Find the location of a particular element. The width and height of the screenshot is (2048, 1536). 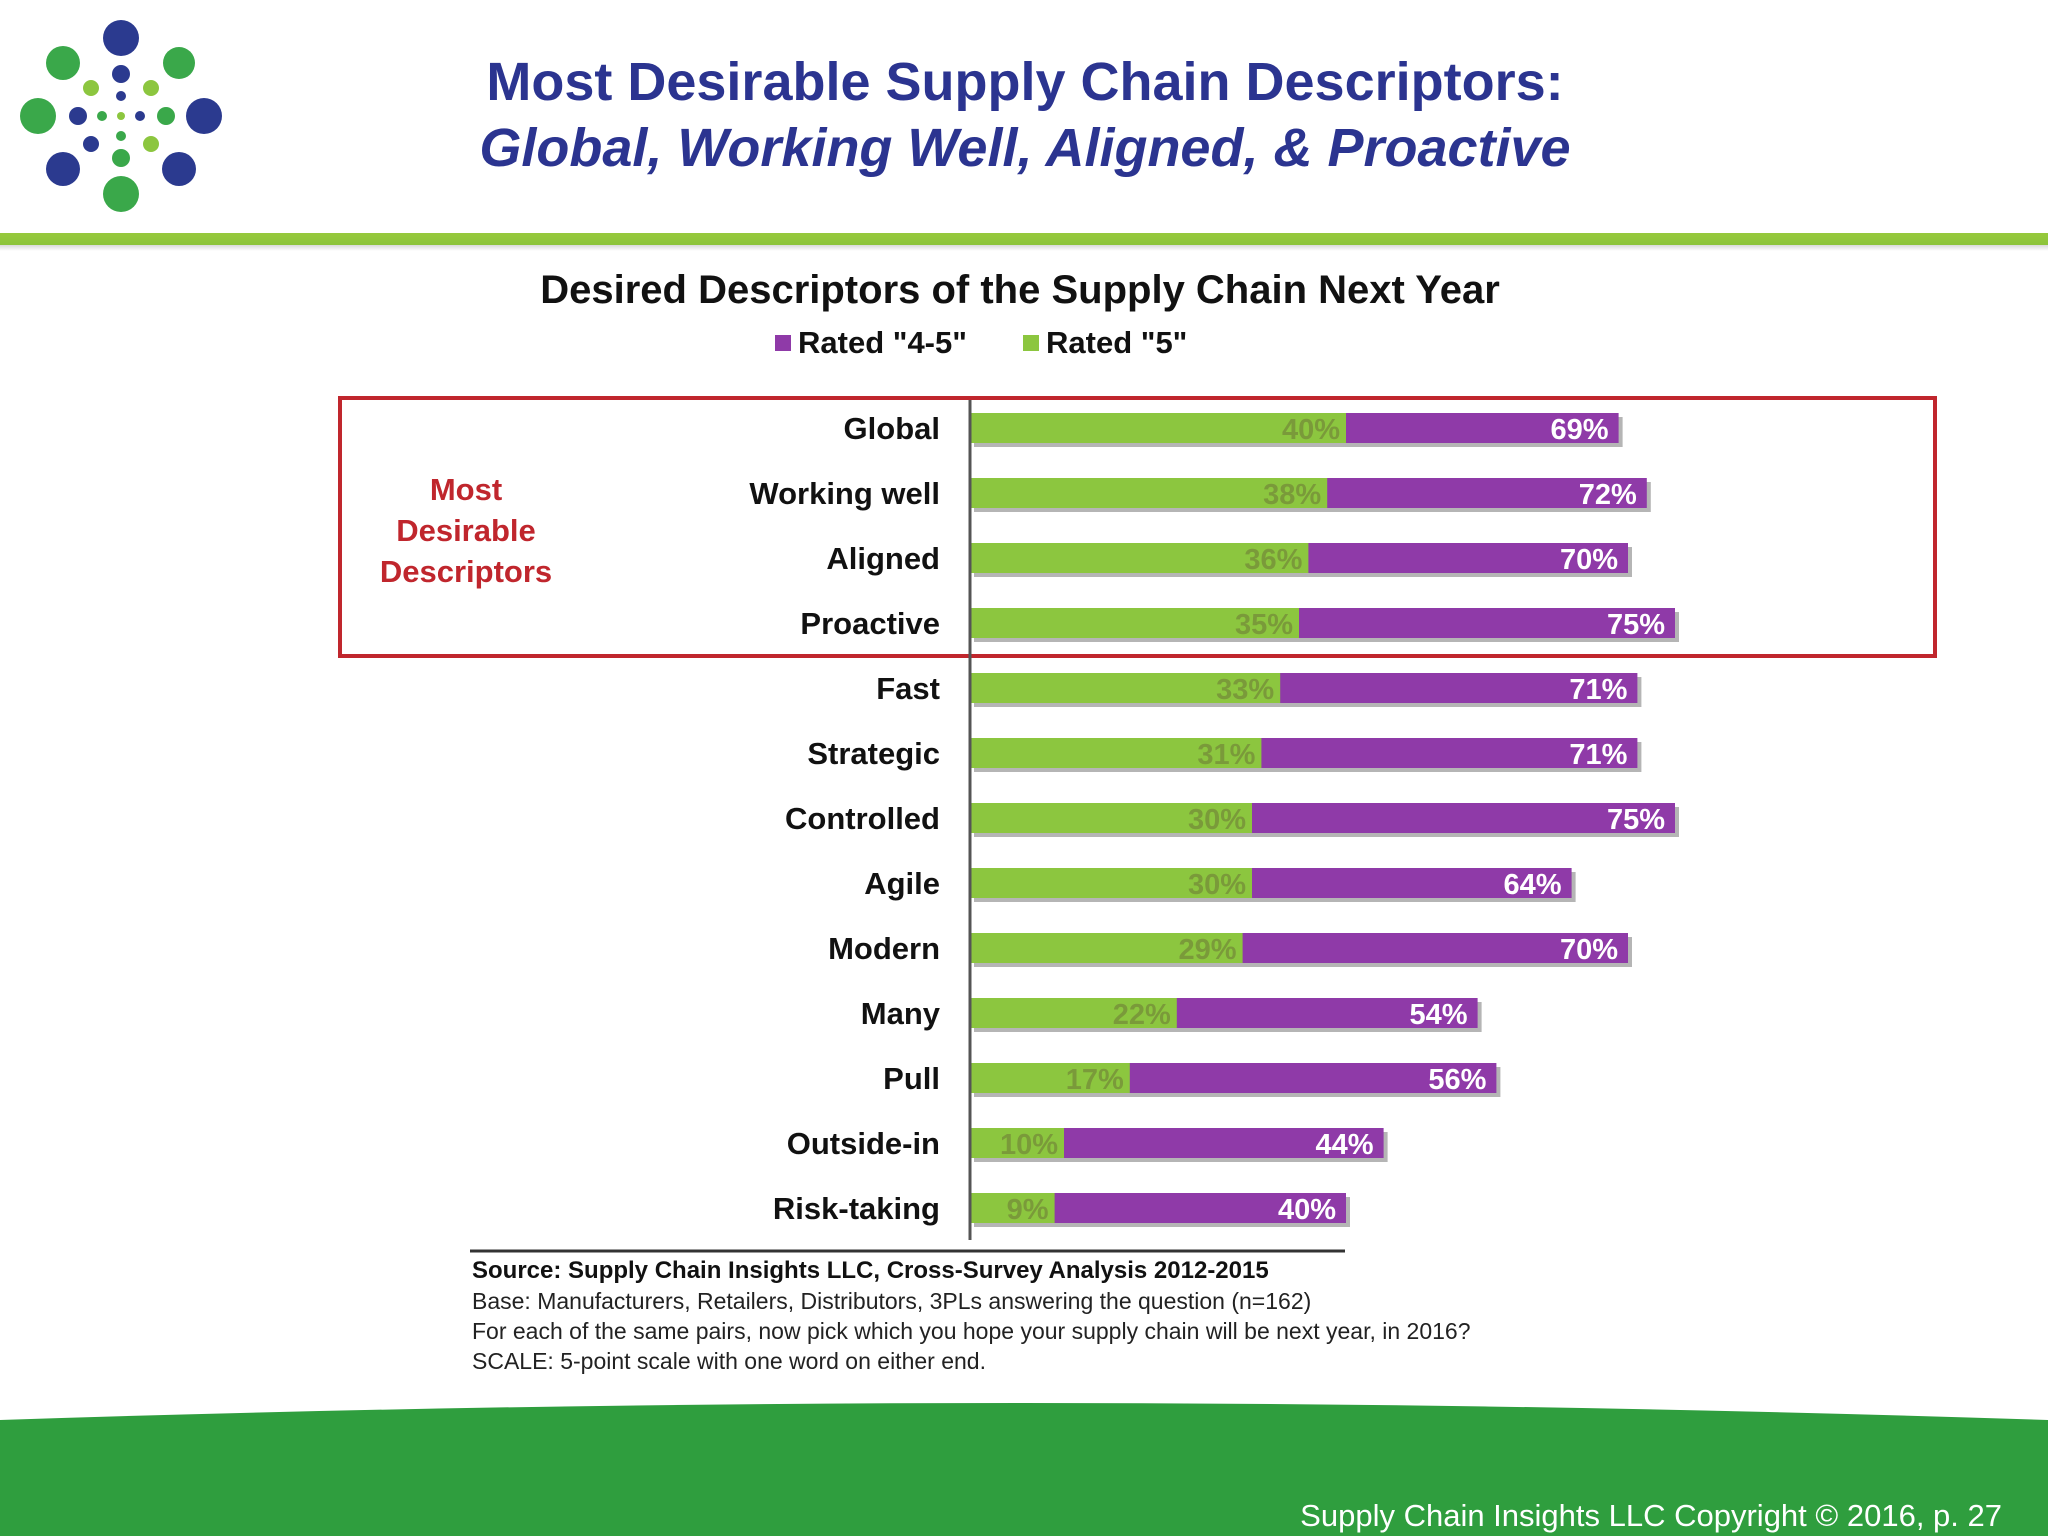

category-label: Pull is located at coordinates (911, 1078).